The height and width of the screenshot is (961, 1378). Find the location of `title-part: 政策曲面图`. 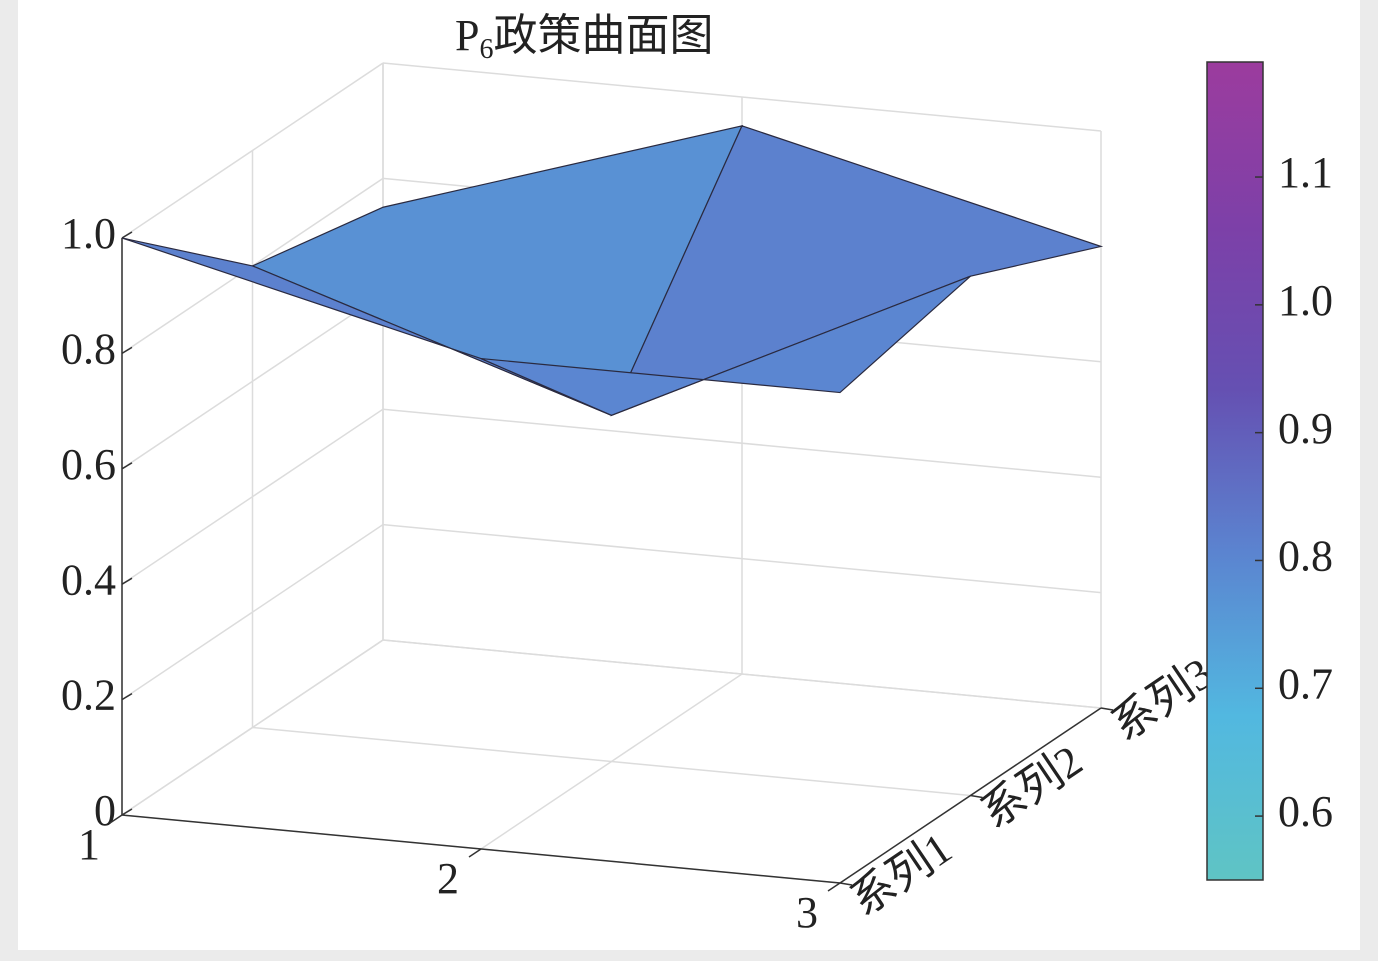

title-part: 政策曲面图 is located at coordinates (603, 35).